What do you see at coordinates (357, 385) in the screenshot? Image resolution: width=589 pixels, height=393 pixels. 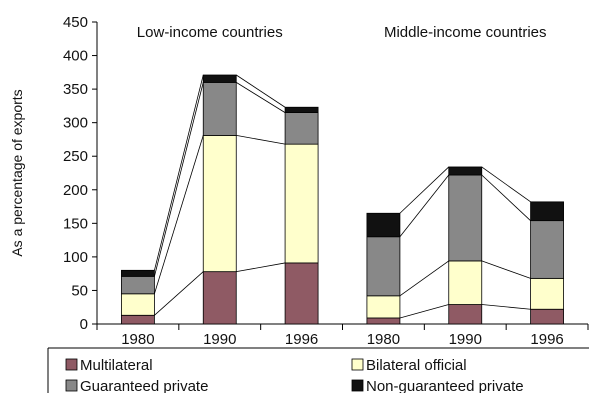 I see `legend-swatch-non-guaranteed-private` at bounding box center [357, 385].